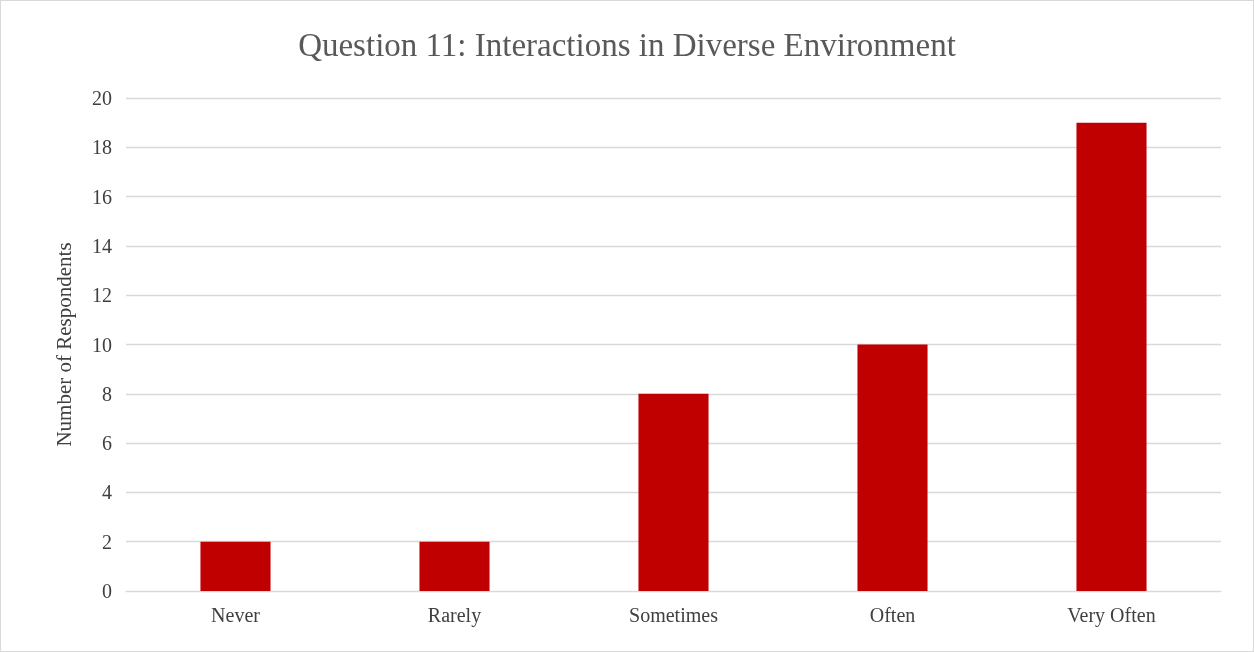  What do you see at coordinates (102, 295) in the screenshot?
I see `y-tick-label: 12` at bounding box center [102, 295].